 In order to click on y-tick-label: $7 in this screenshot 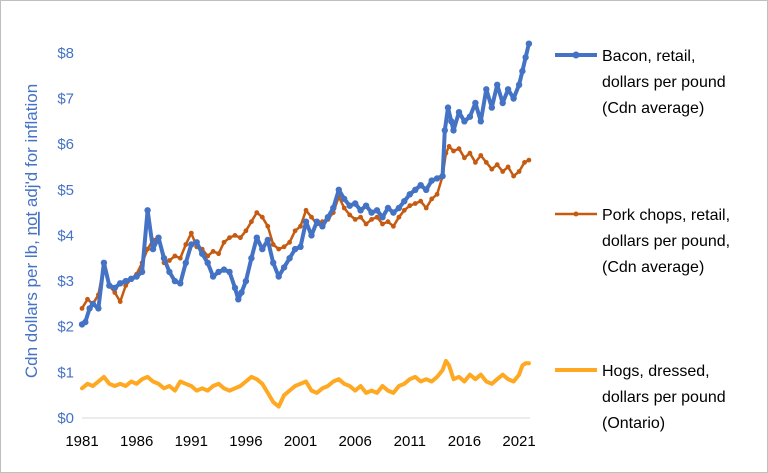, I will do `click(65, 98)`.